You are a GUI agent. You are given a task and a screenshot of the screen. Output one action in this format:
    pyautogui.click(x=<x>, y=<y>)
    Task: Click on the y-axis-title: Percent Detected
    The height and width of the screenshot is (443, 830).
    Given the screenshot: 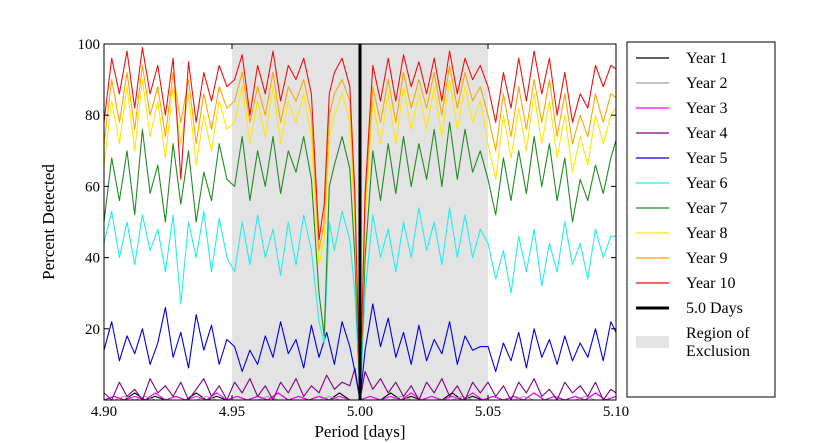 What is the action you would take?
    pyautogui.click(x=48, y=222)
    